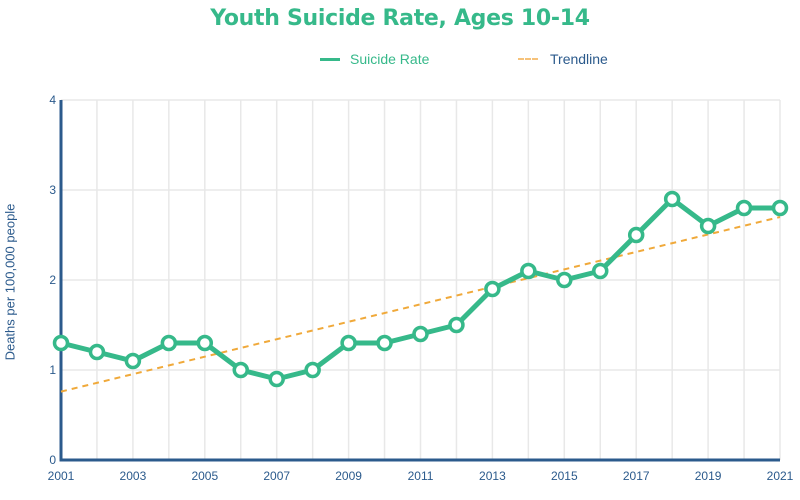  What do you see at coordinates (421, 476) in the screenshot?
I see `x-tick-label: 2011` at bounding box center [421, 476].